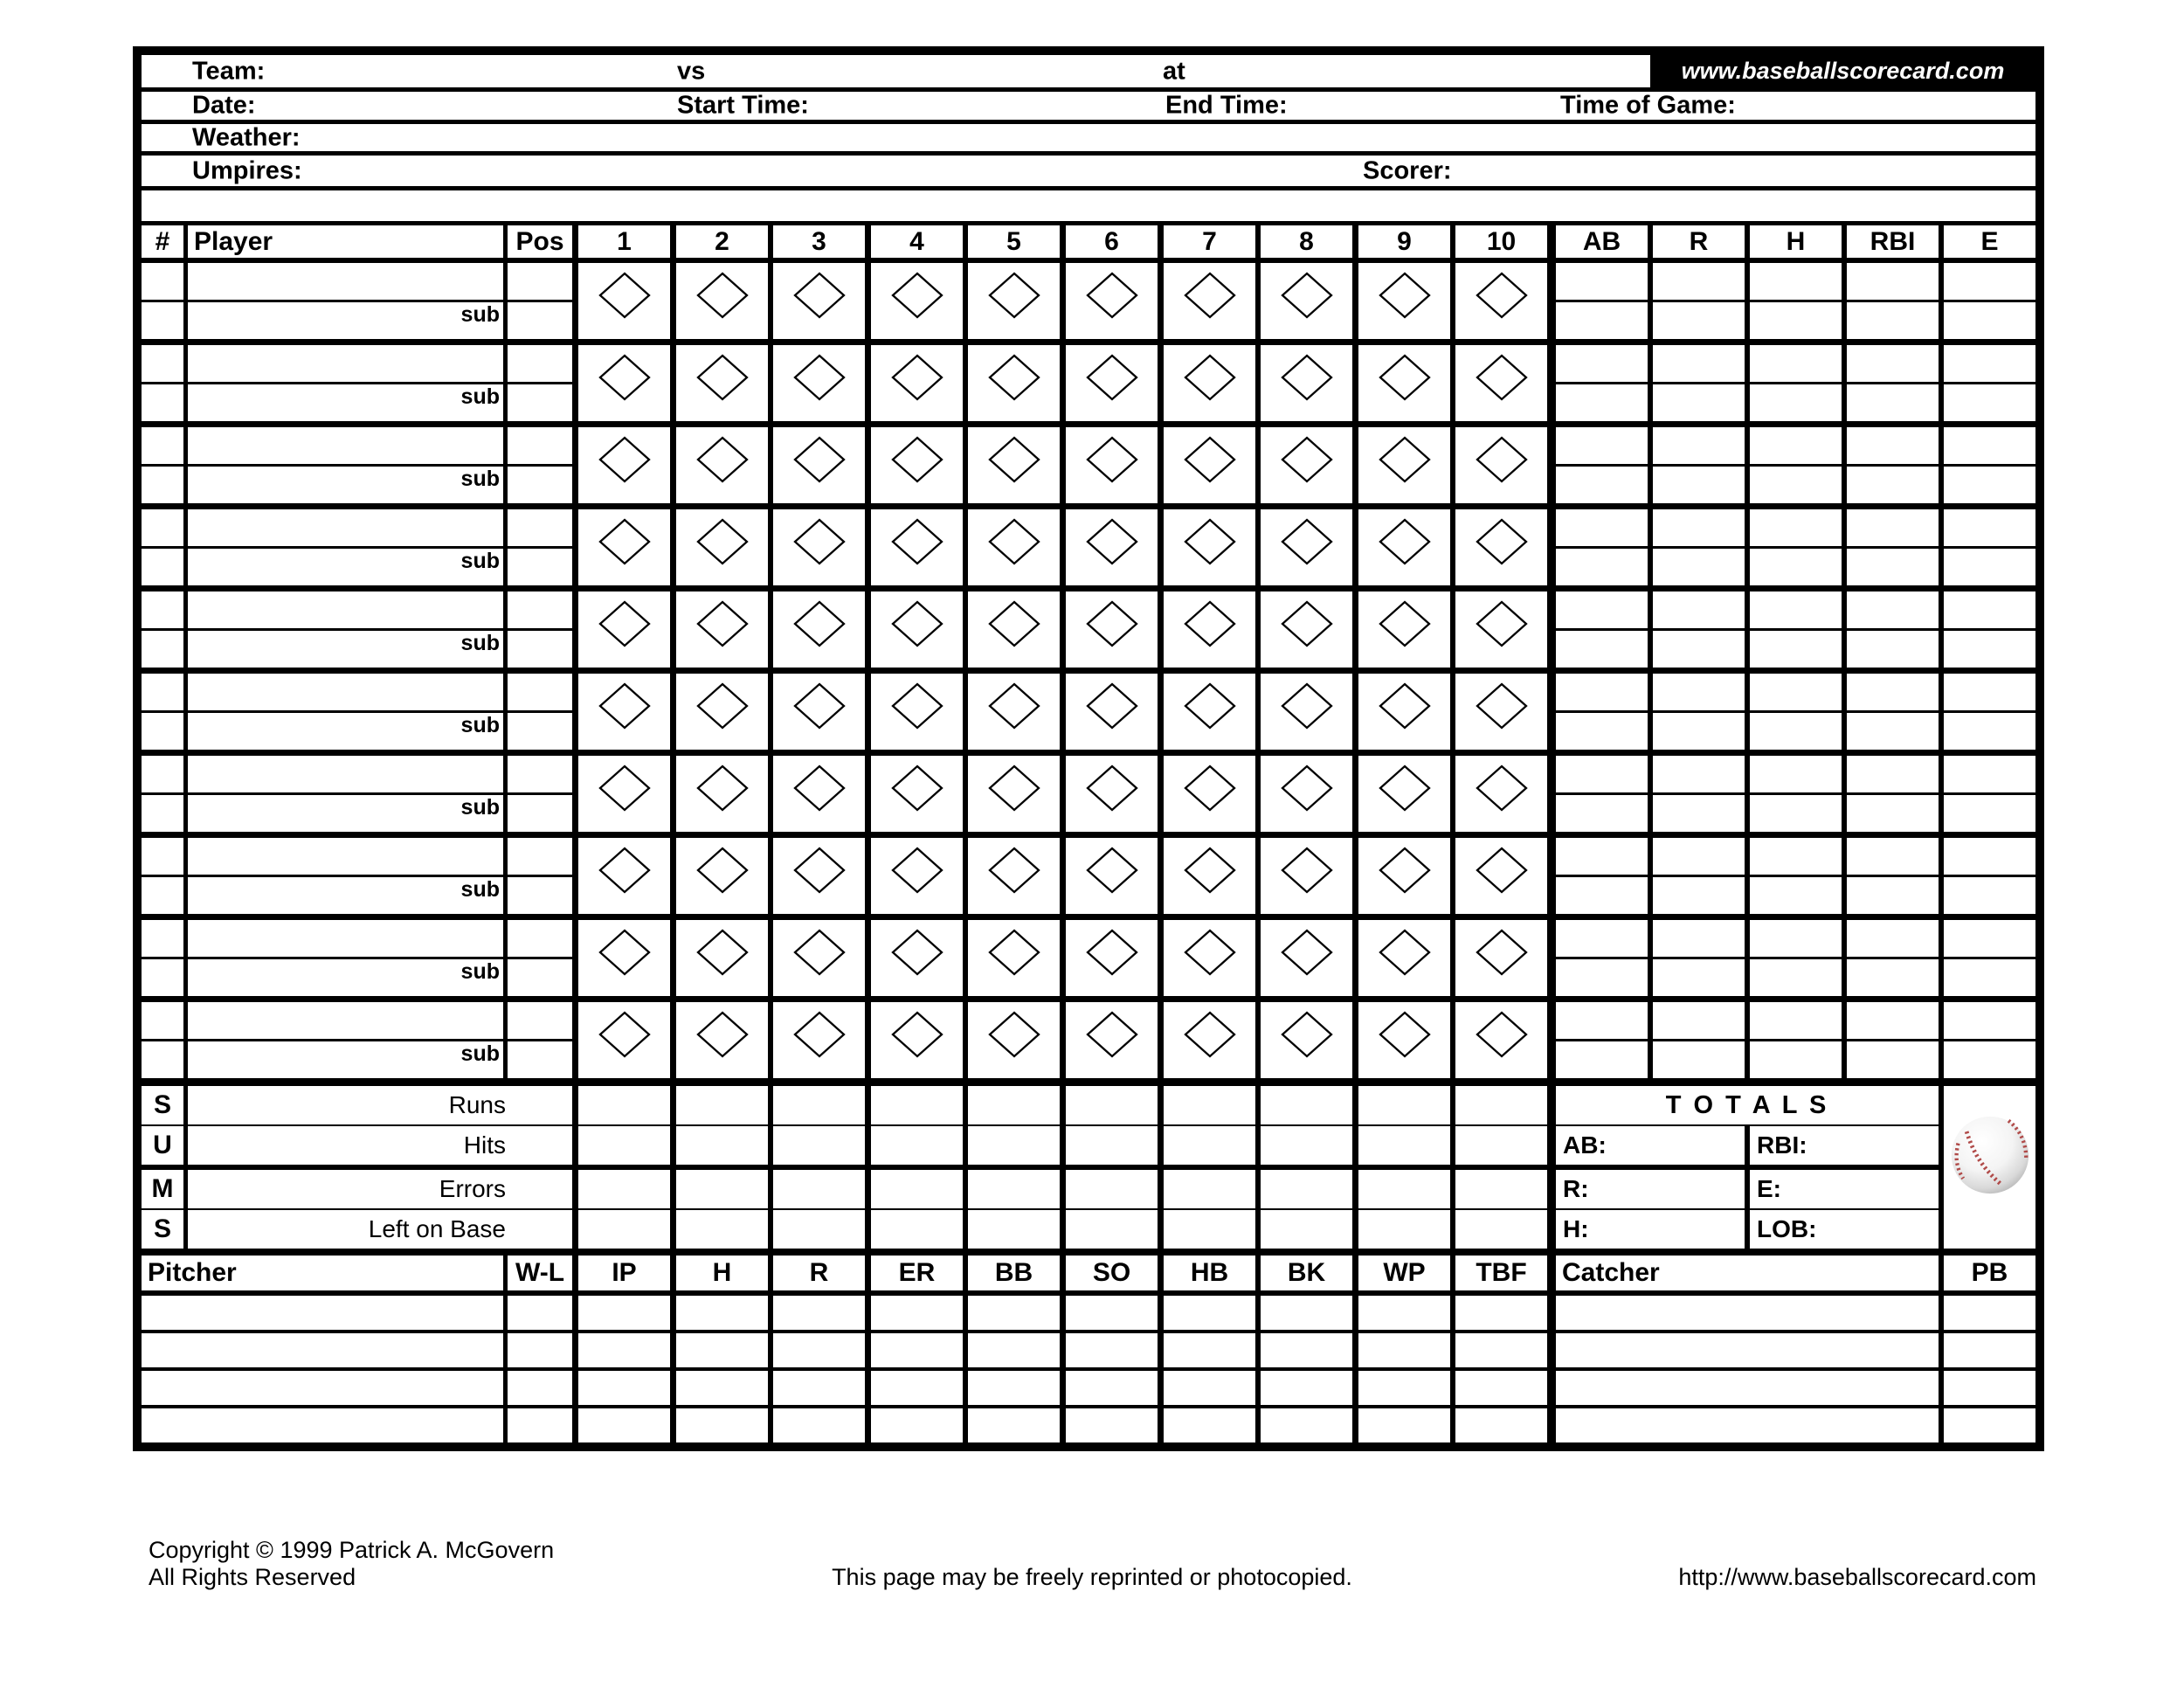  I want to click on pitcher-ip-cell, so click(624, 1350).